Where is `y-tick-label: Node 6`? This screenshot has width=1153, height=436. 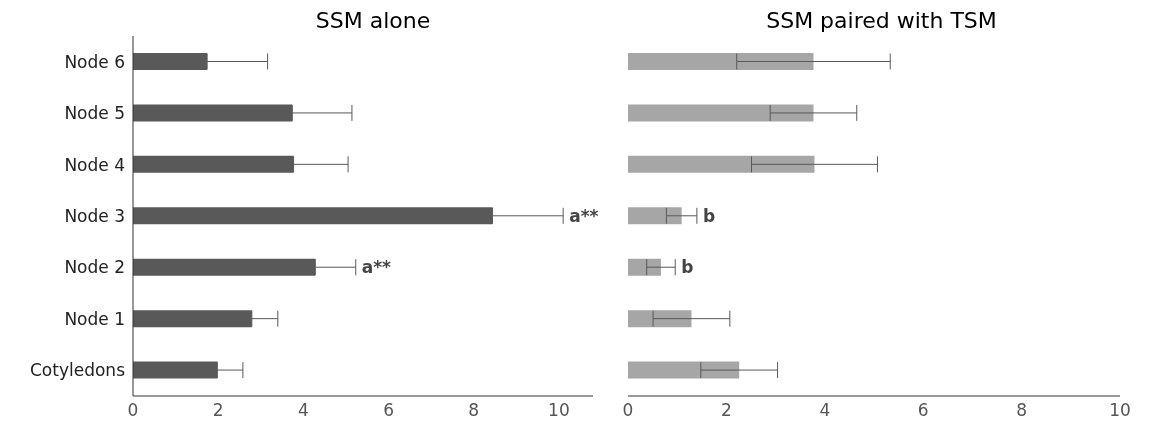
y-tick-label: Node 6 is located at coordinates (94, 61).